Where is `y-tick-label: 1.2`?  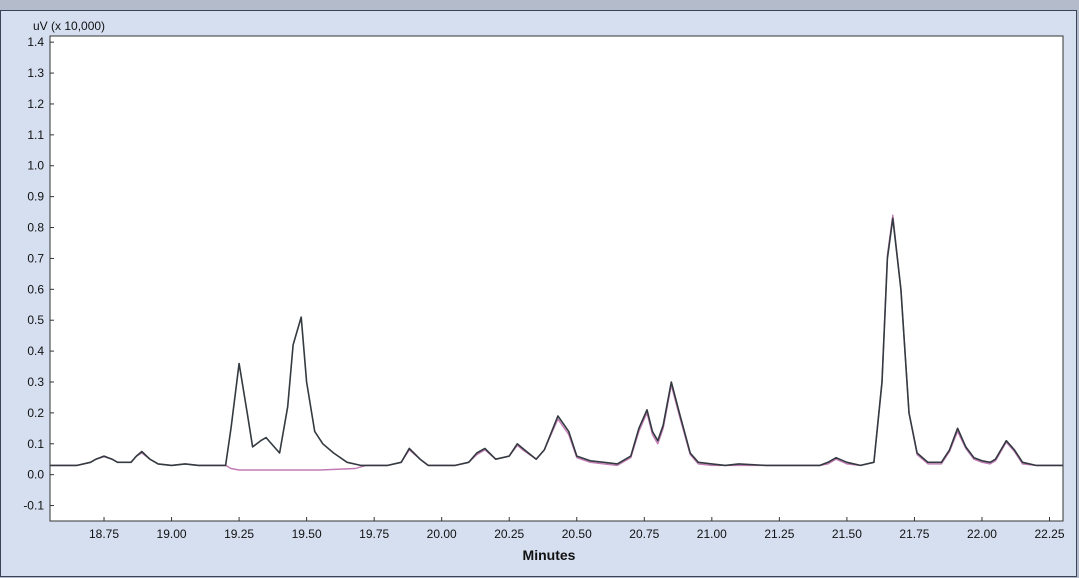
y-tick-label: 1.2 is located at coordinates (35, 104).